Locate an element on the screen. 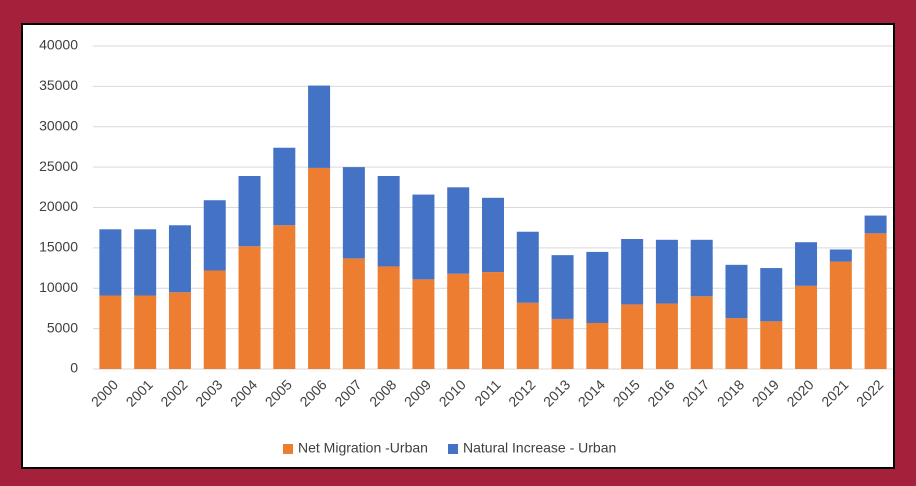 The width and height of the screenshot is (916, 486). y-tick-label: 35000 is located at coordinates (58, 85).